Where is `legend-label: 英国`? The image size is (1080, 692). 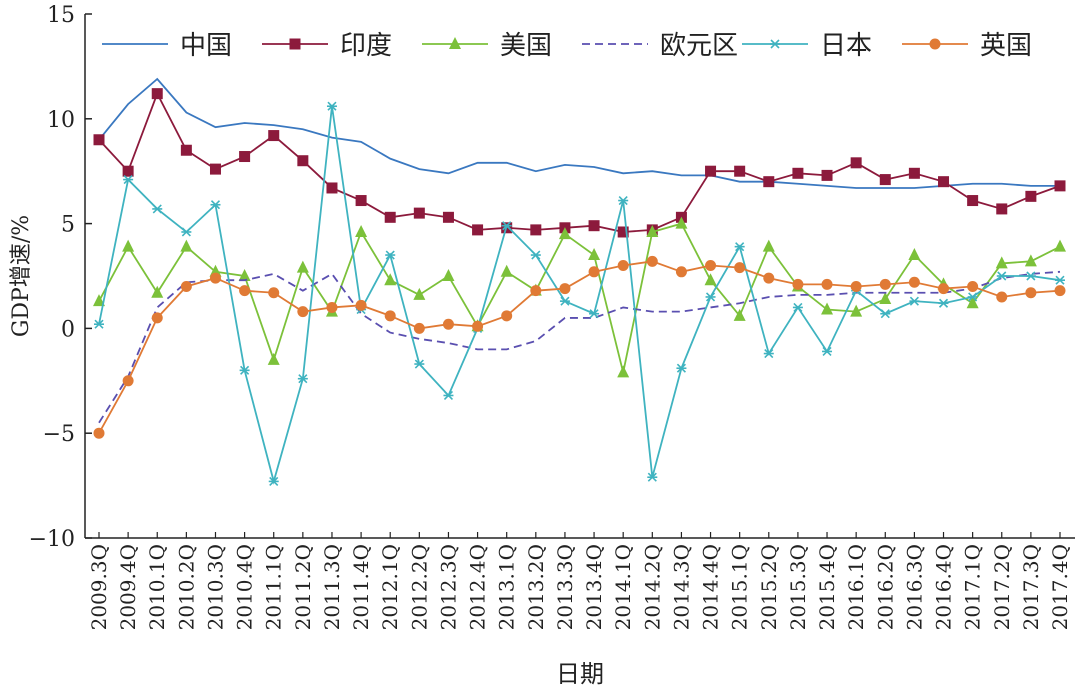 legend-label: 英国 is located at coordinates (1006, 46).